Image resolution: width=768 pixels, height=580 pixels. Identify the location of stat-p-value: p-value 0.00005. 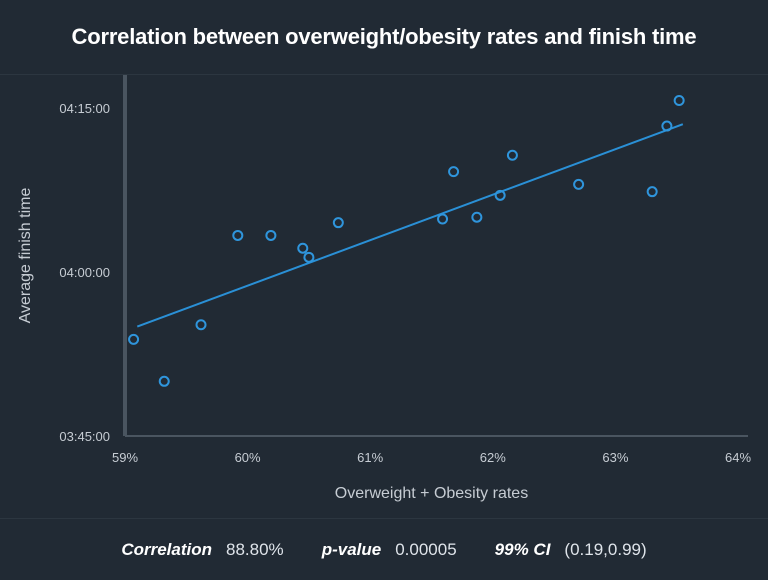
(389, 550).